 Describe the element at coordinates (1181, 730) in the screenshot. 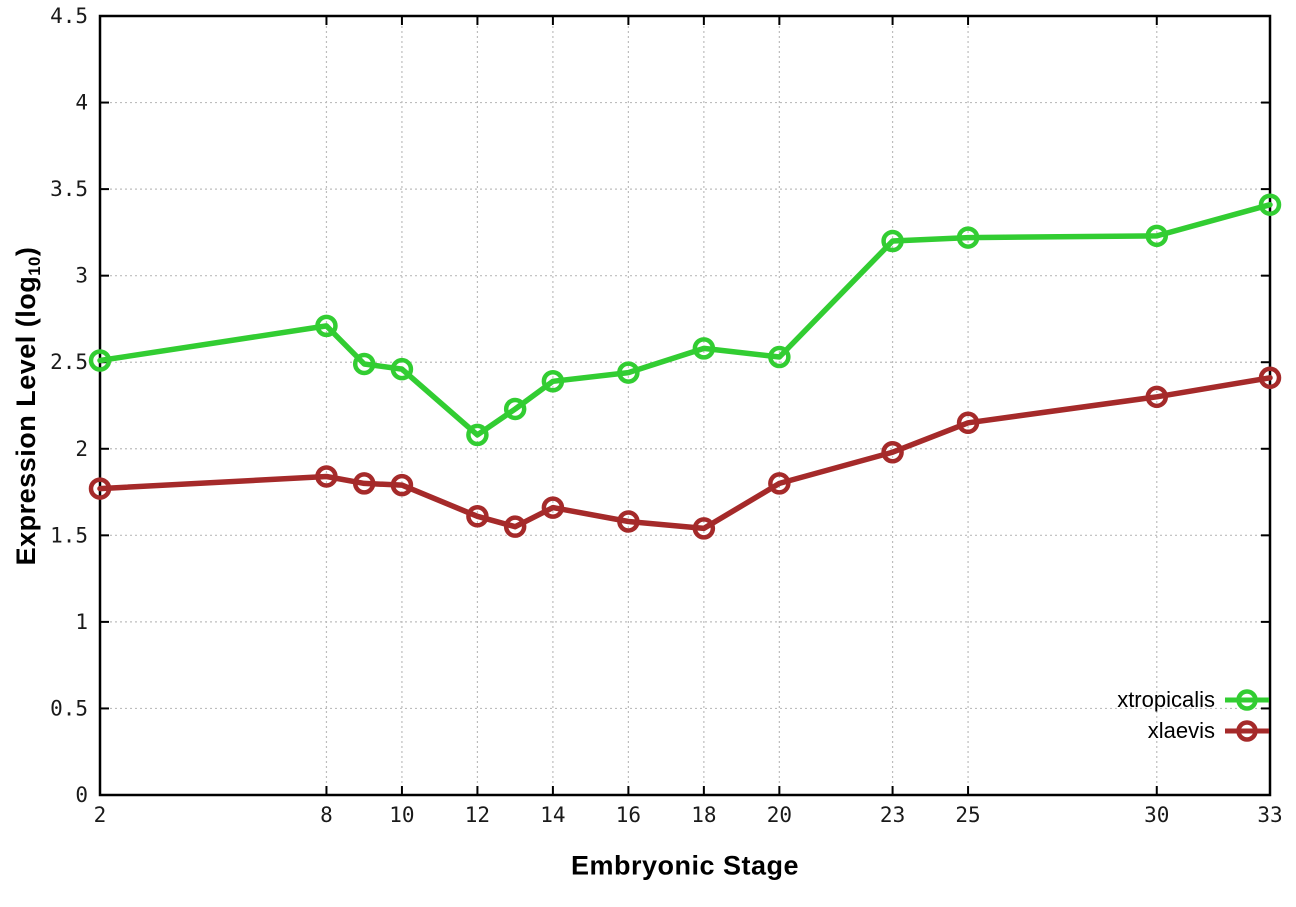

I see `legend-label-xlaevis: xlaevis` at that location.